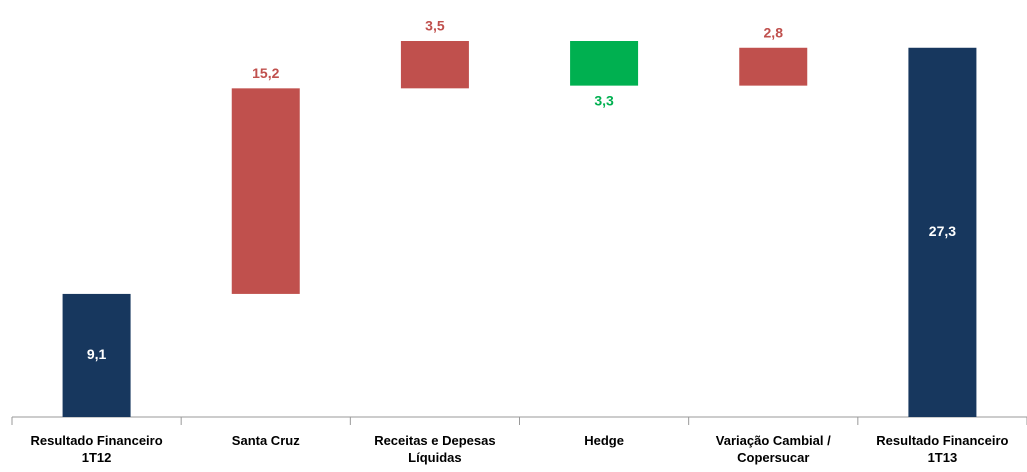 The image size is (1027, 472). Describe the element at coordinates (265, 73) in the screenshot. I see `value-label: 15,2` at that location.